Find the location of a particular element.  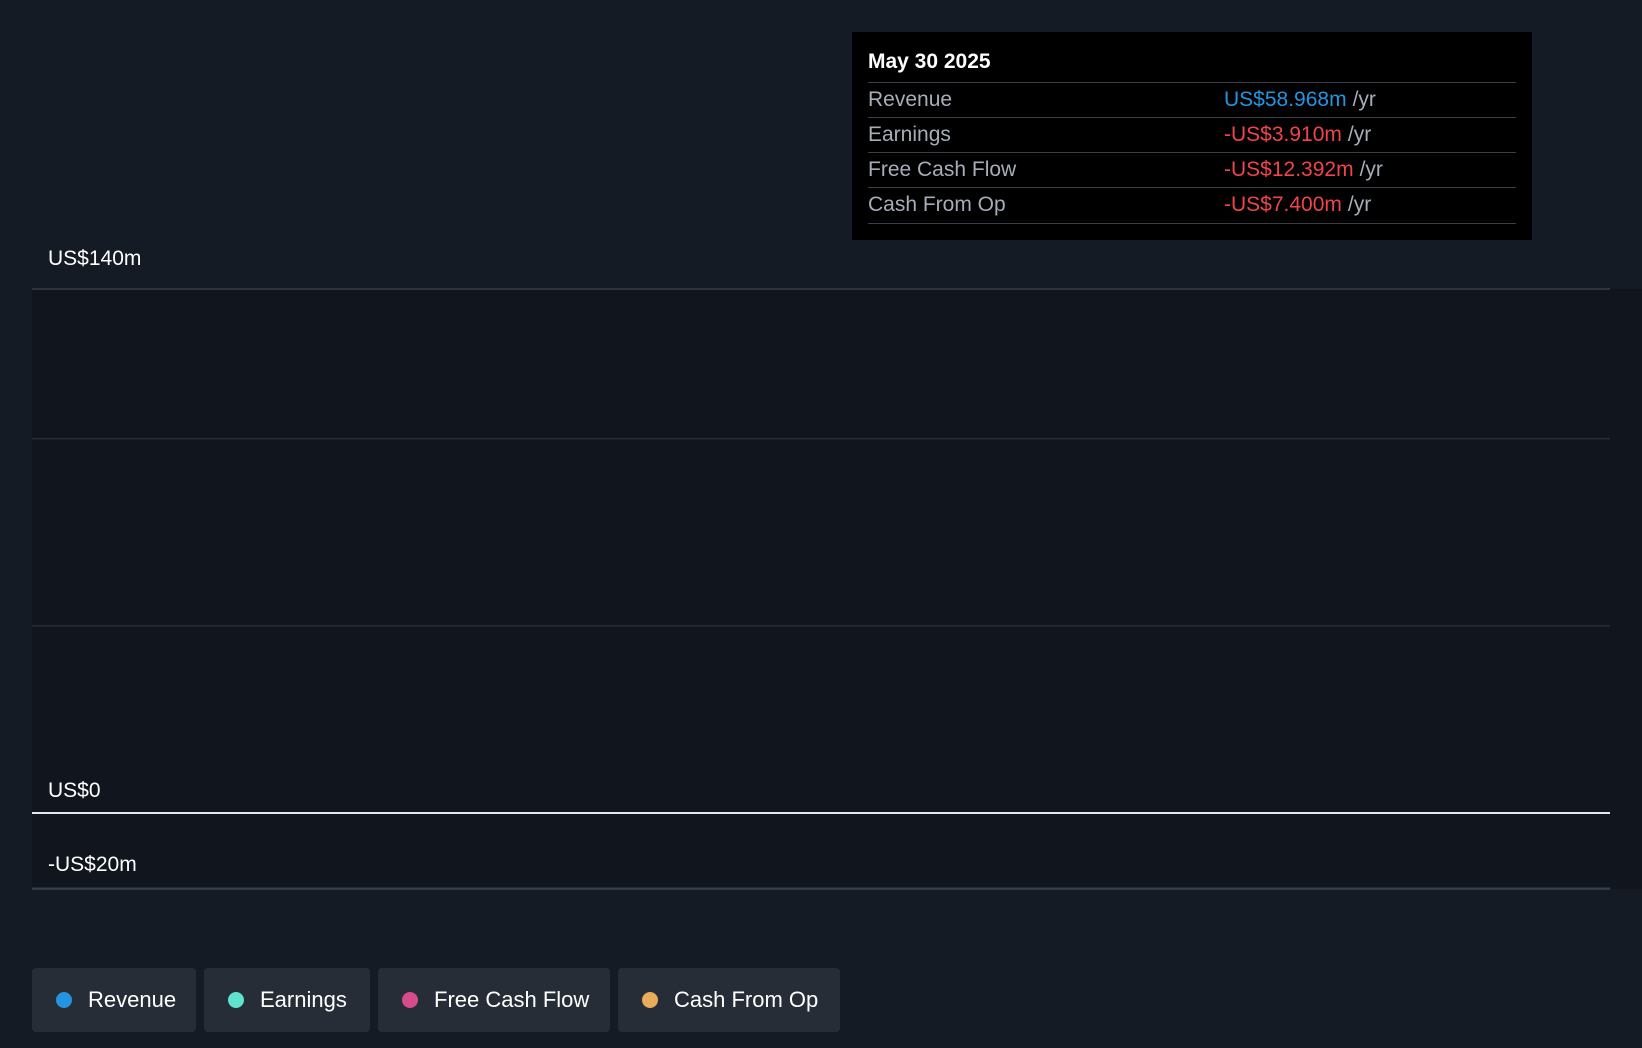

legend-item-revenue: Revenue is located at coordinates (114, 1000).